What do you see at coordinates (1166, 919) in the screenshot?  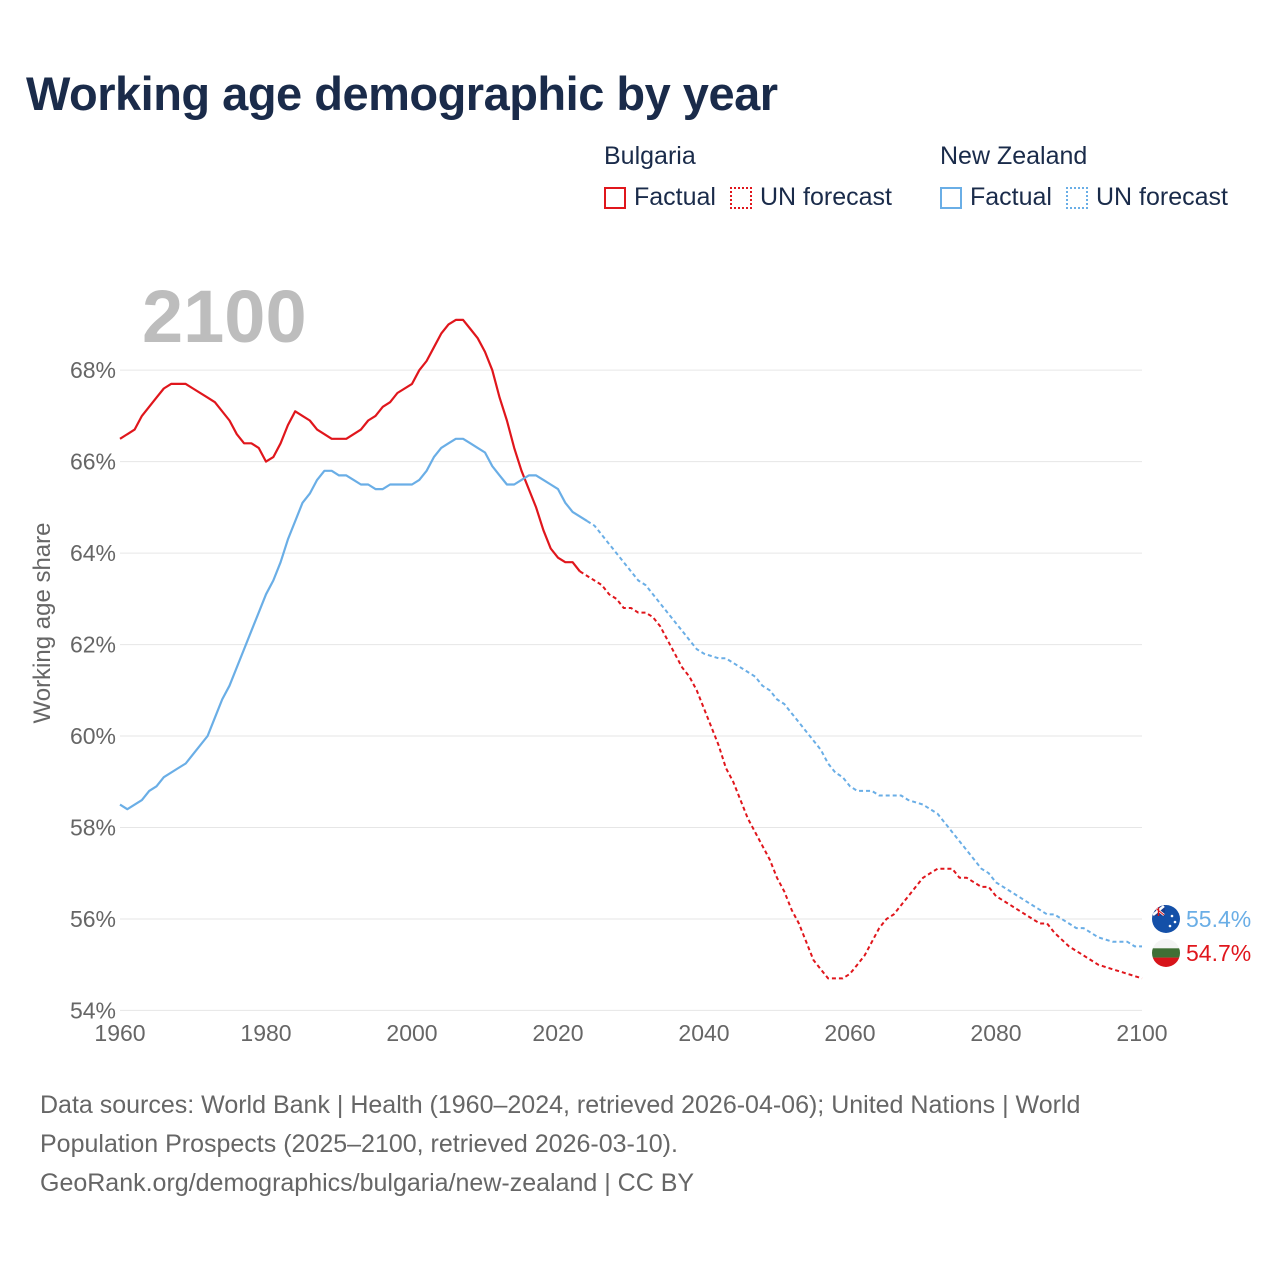 I see `new-zealand-flag-icon` at bounding box center [1166, 919].